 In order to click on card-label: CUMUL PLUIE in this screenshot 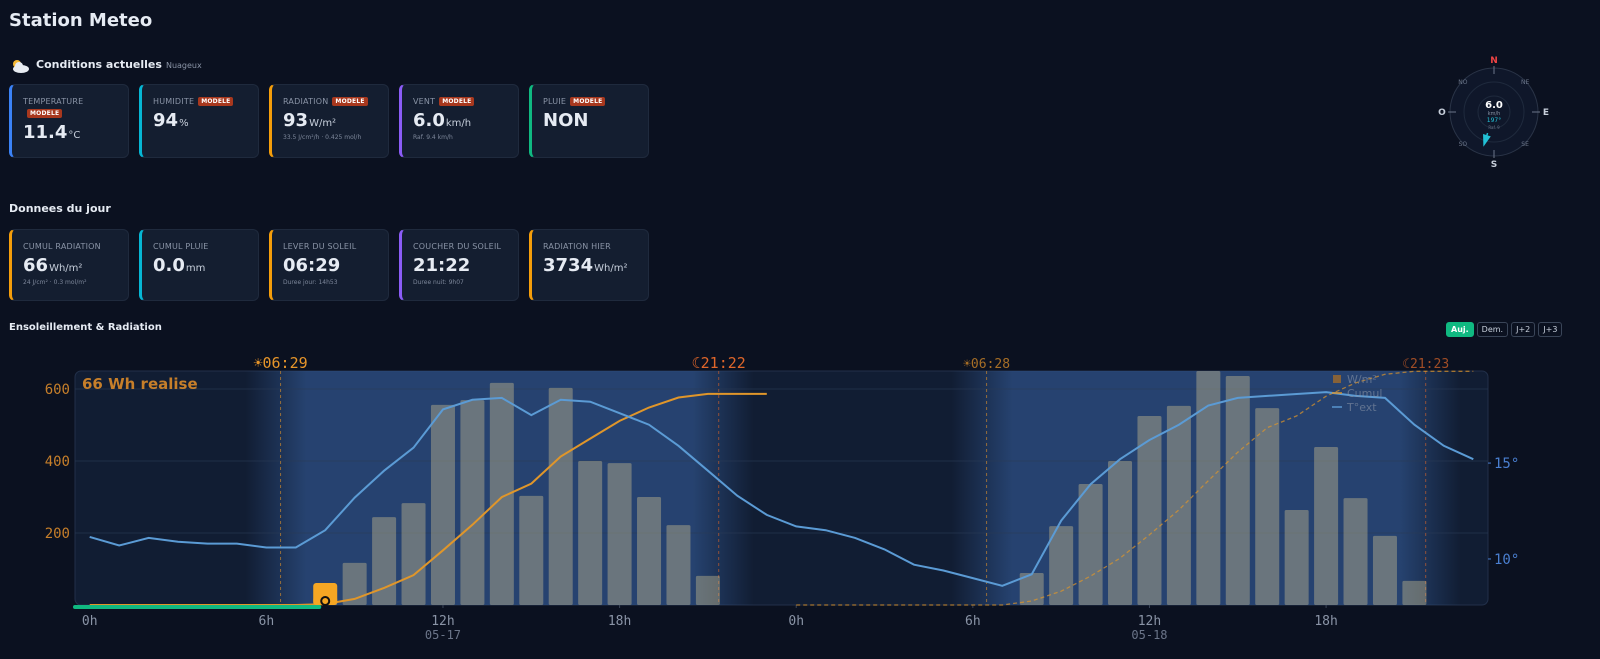, I will do `click(181, 246)`.